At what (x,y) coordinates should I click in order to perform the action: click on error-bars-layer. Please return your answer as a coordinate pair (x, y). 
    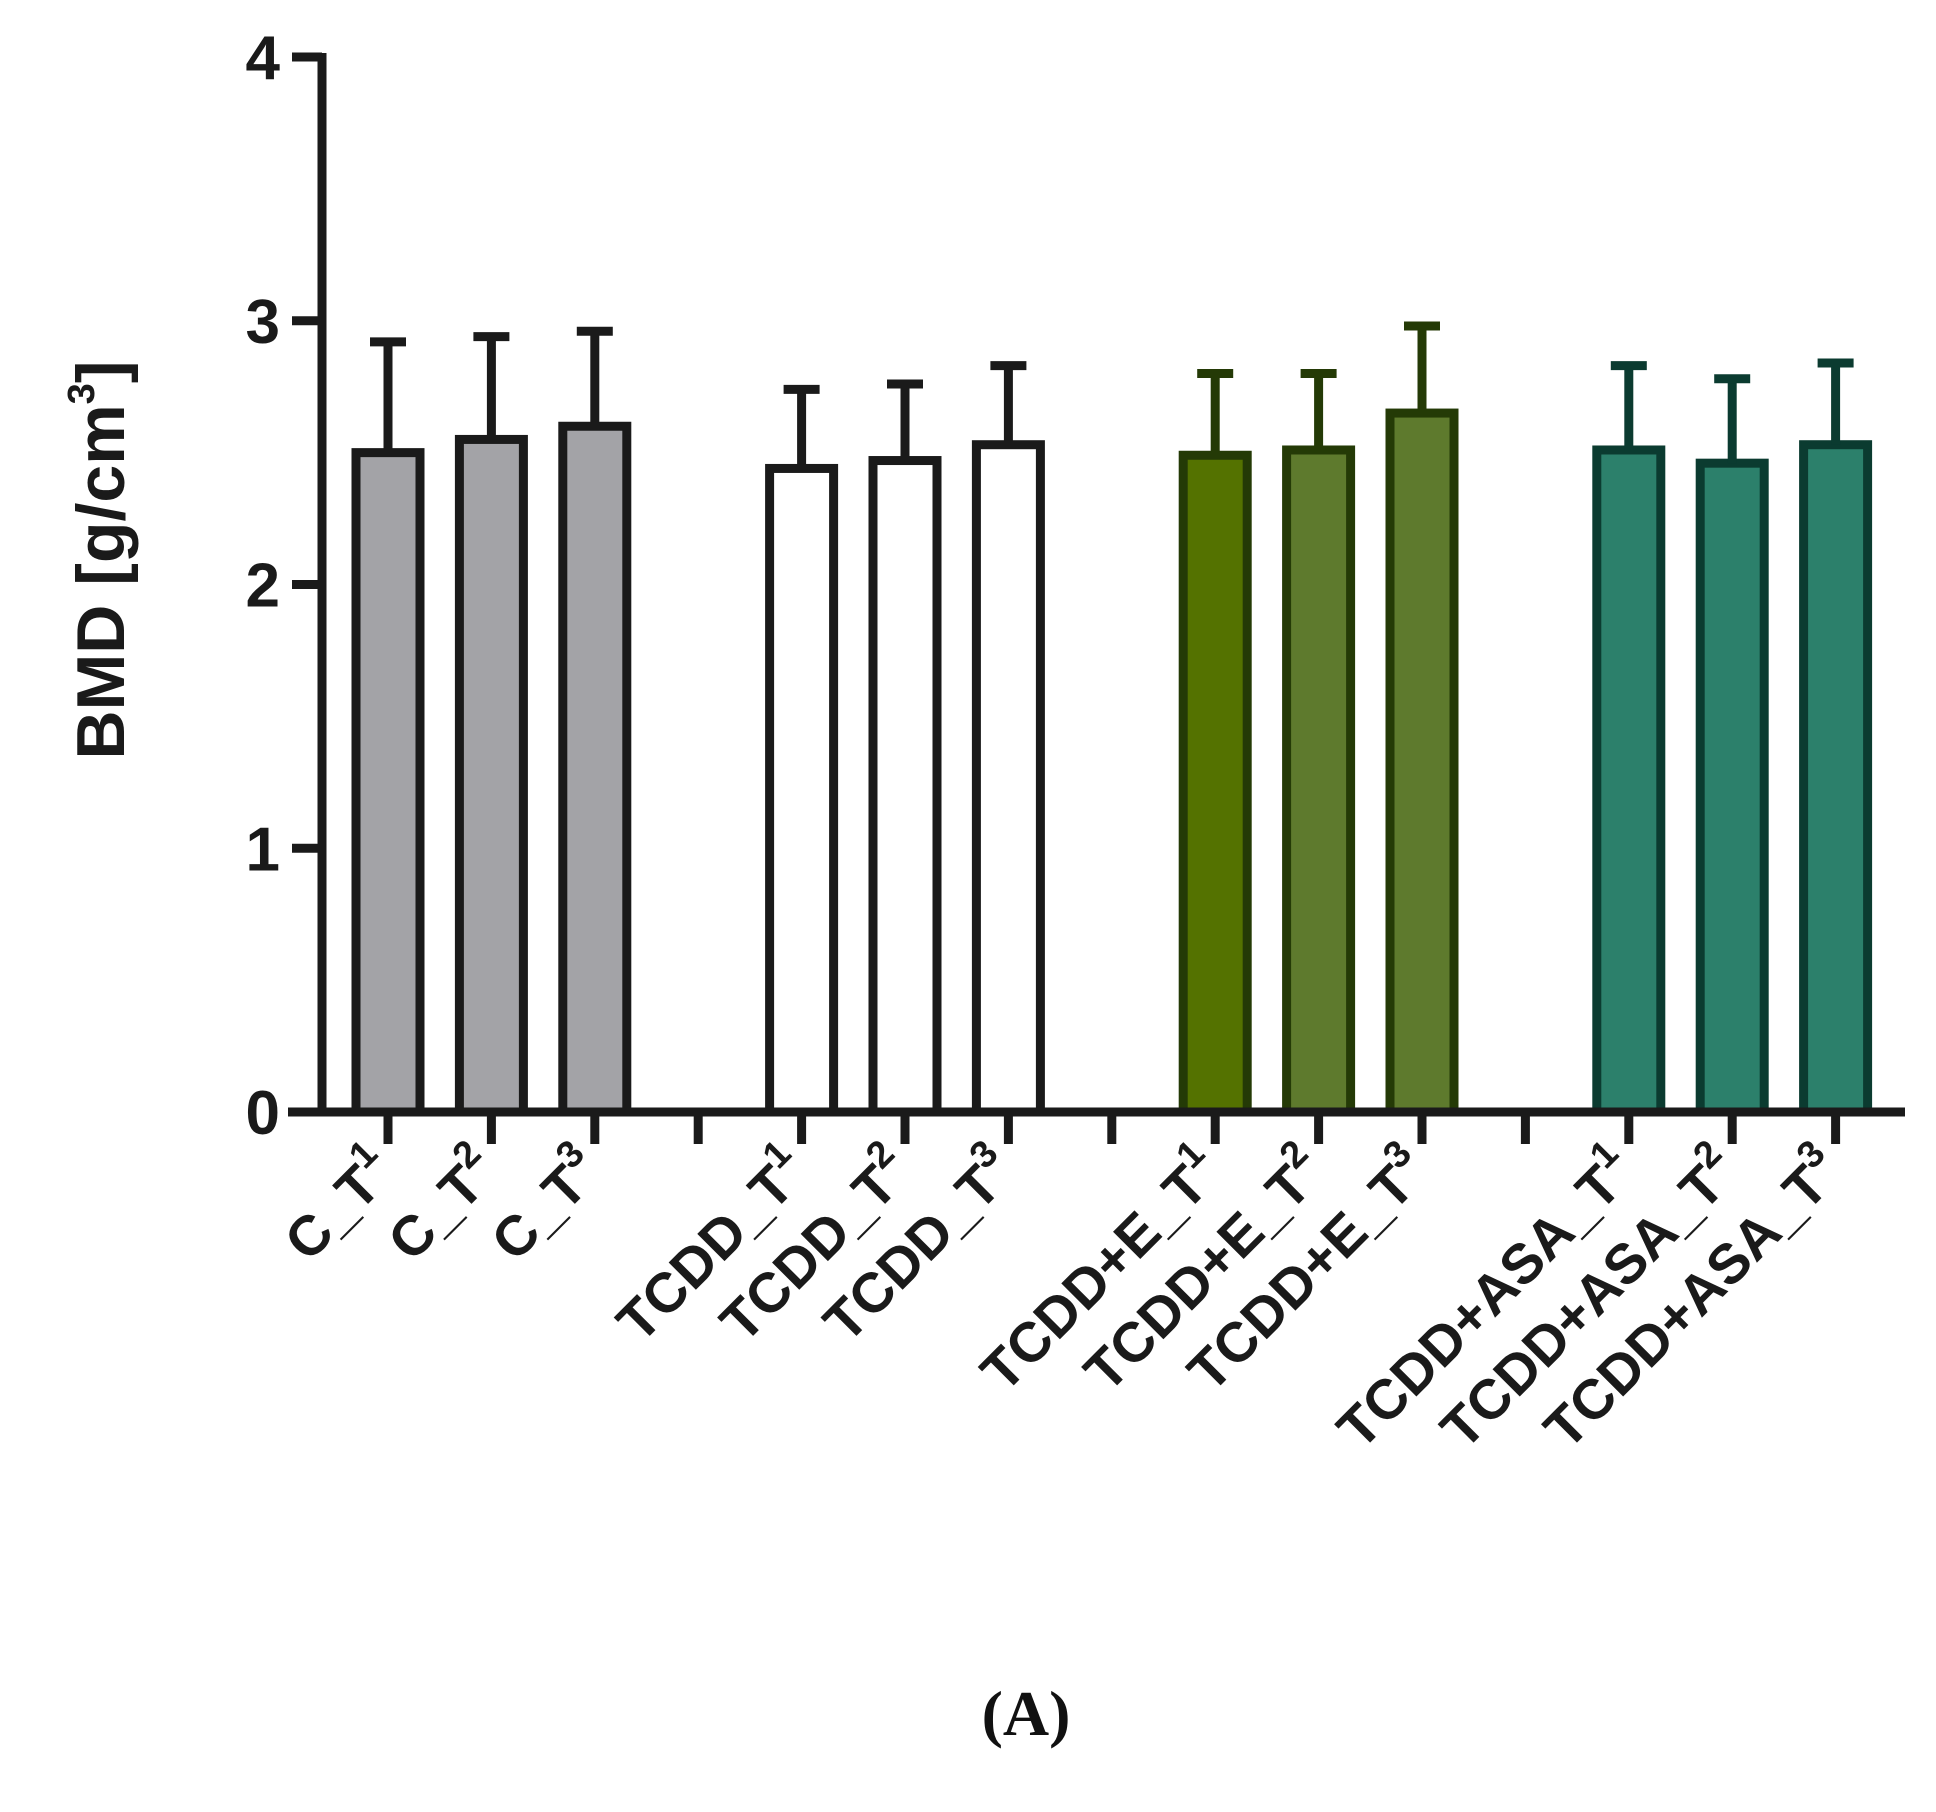
    Looking at the image, I should click on (1112, 395).